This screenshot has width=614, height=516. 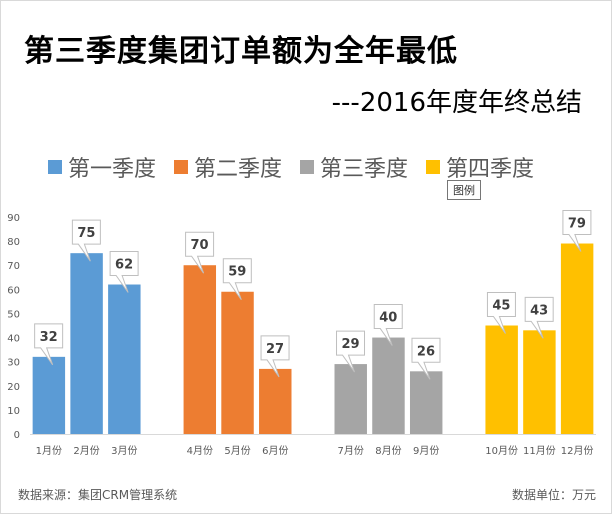 What do you see at coordinates (350, 344) in the screenshot?
I see `data-label: 29` at bounding box center [350, 344].